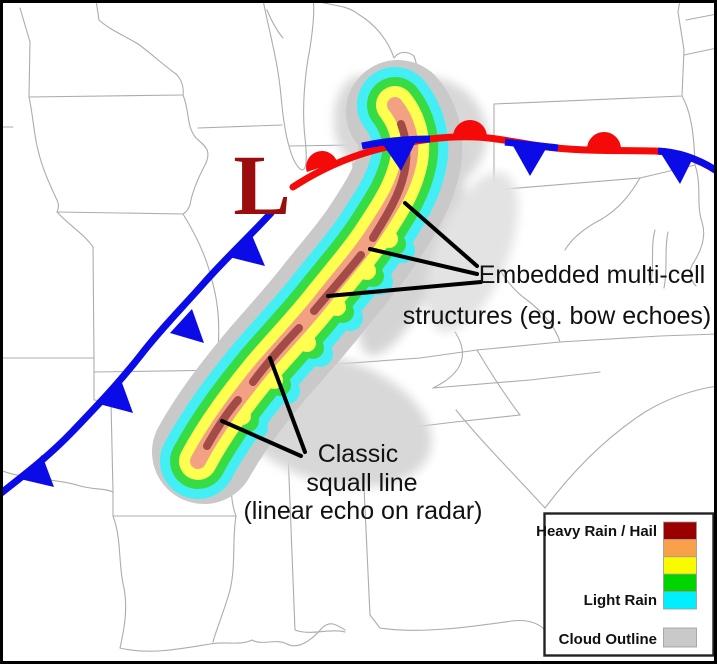  Describe the element at coordinates (680, 583) in the screenshot. I see `legend-swatch-green` at that location.